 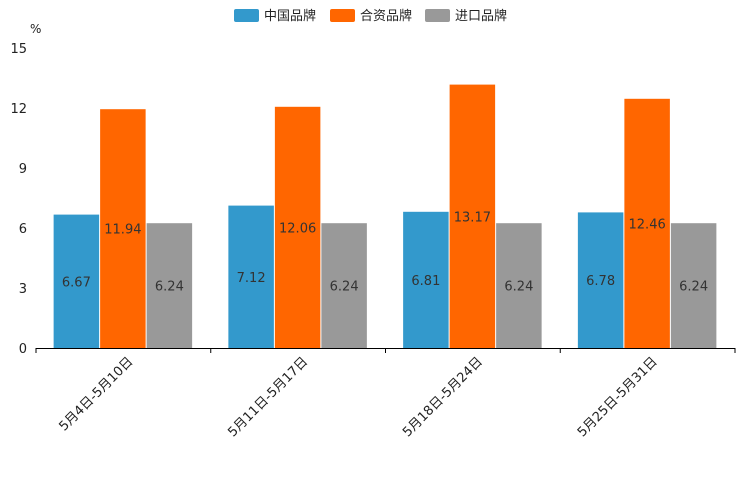 I want to click on data-label: 6.81, so click(x=425, y=281).